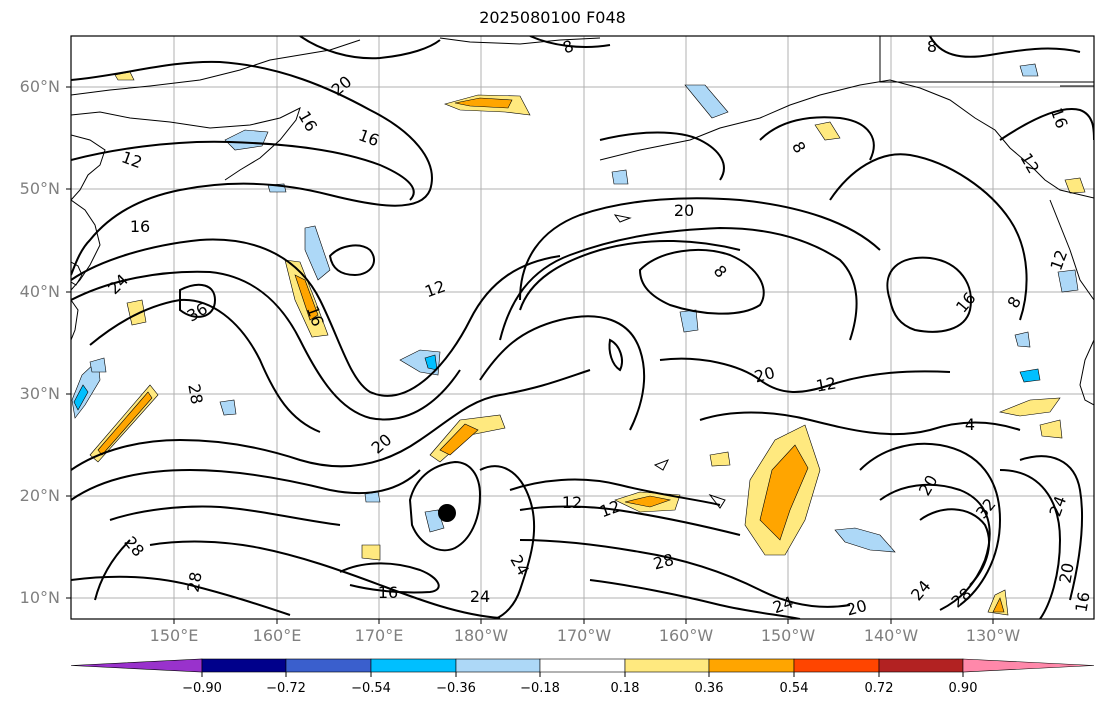  What do you see at coordinates (891, 635) in the screenshot?
I see `lon-label: 140°W` at bounding box center [891, 635].